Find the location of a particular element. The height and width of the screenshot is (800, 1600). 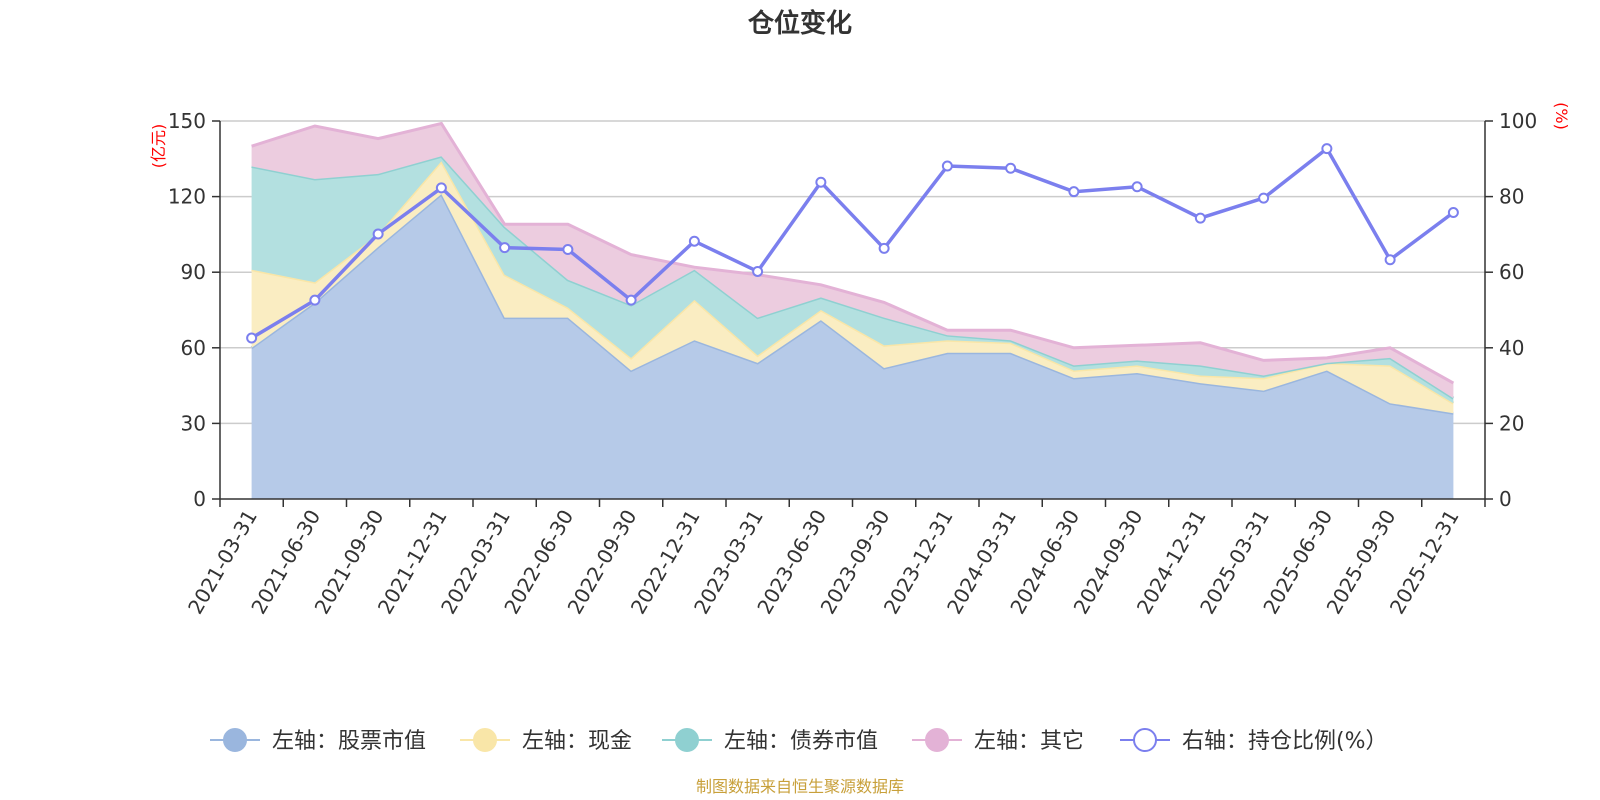

legend-label: 左轴：其它 is located at coordinates (1029, 741).